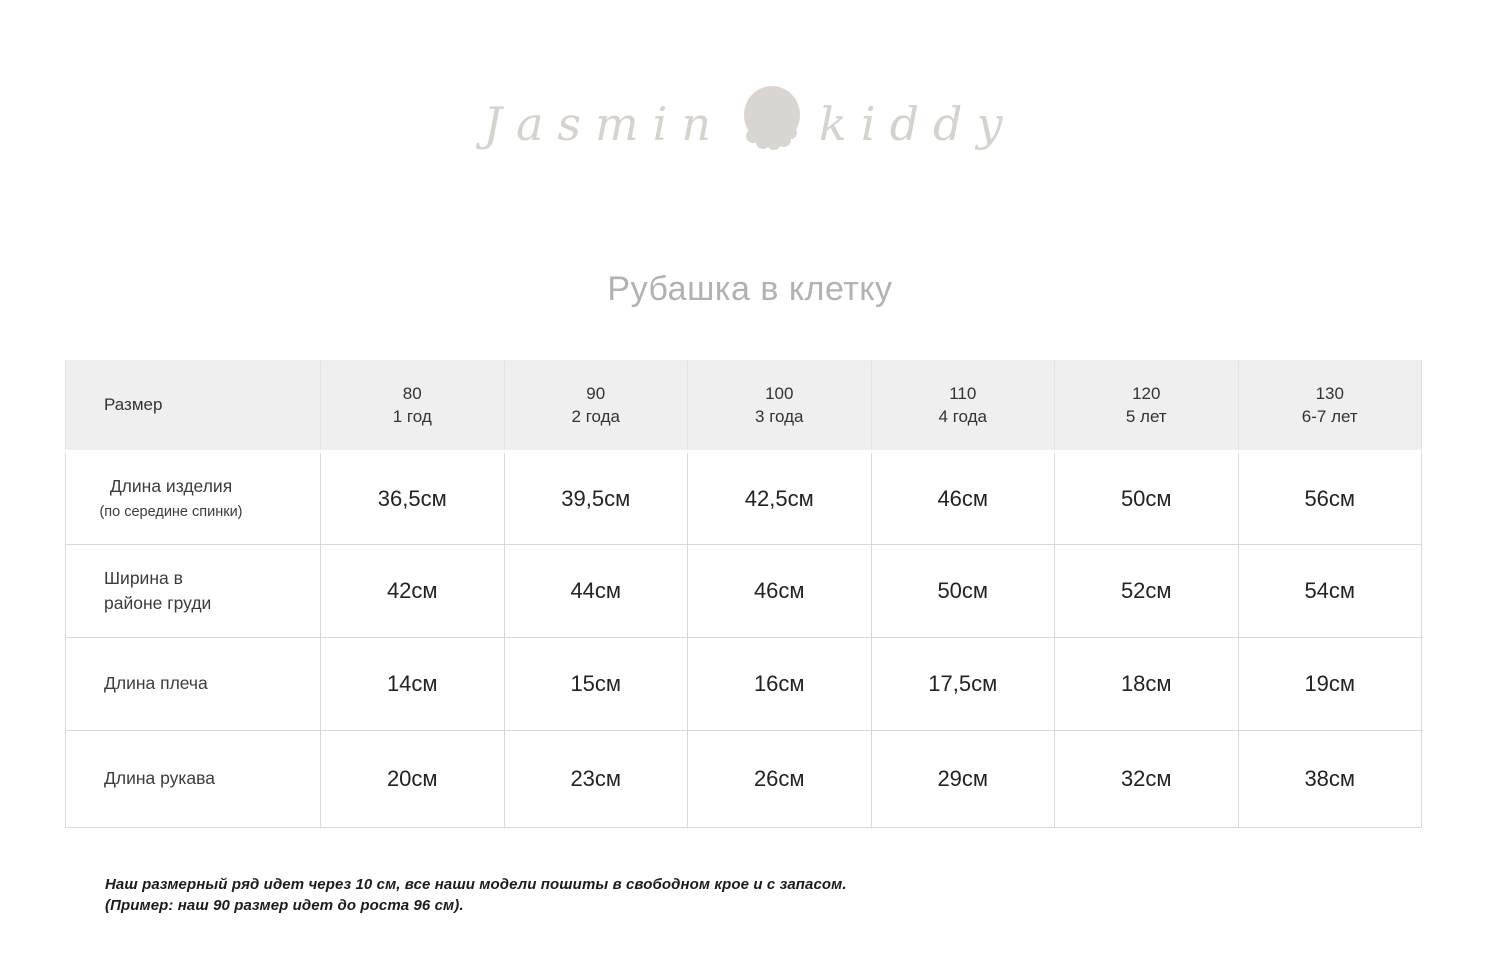 The width and height of the screenshot is (1500, 957). Describe the element at coordinates (963, 393) in the screenshot. I see `size-number: 110` at that location.